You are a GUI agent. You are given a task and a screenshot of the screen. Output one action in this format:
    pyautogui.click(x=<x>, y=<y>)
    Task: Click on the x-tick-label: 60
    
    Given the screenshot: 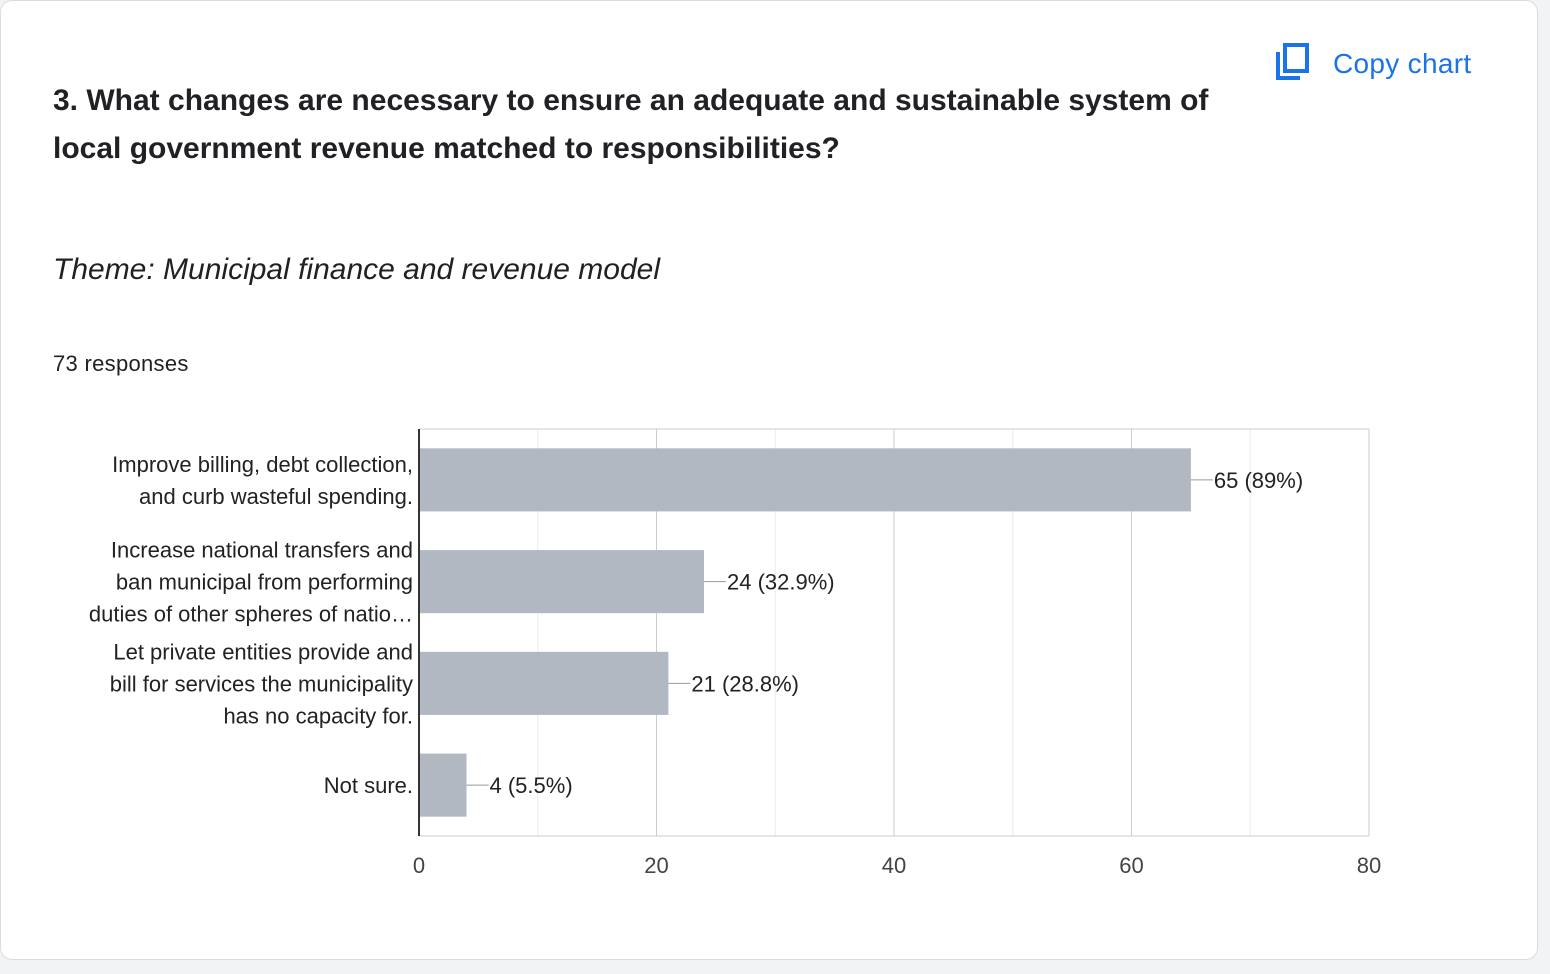 What is the action you would take?
    pyautogui.click(x=1131, y=865)
    